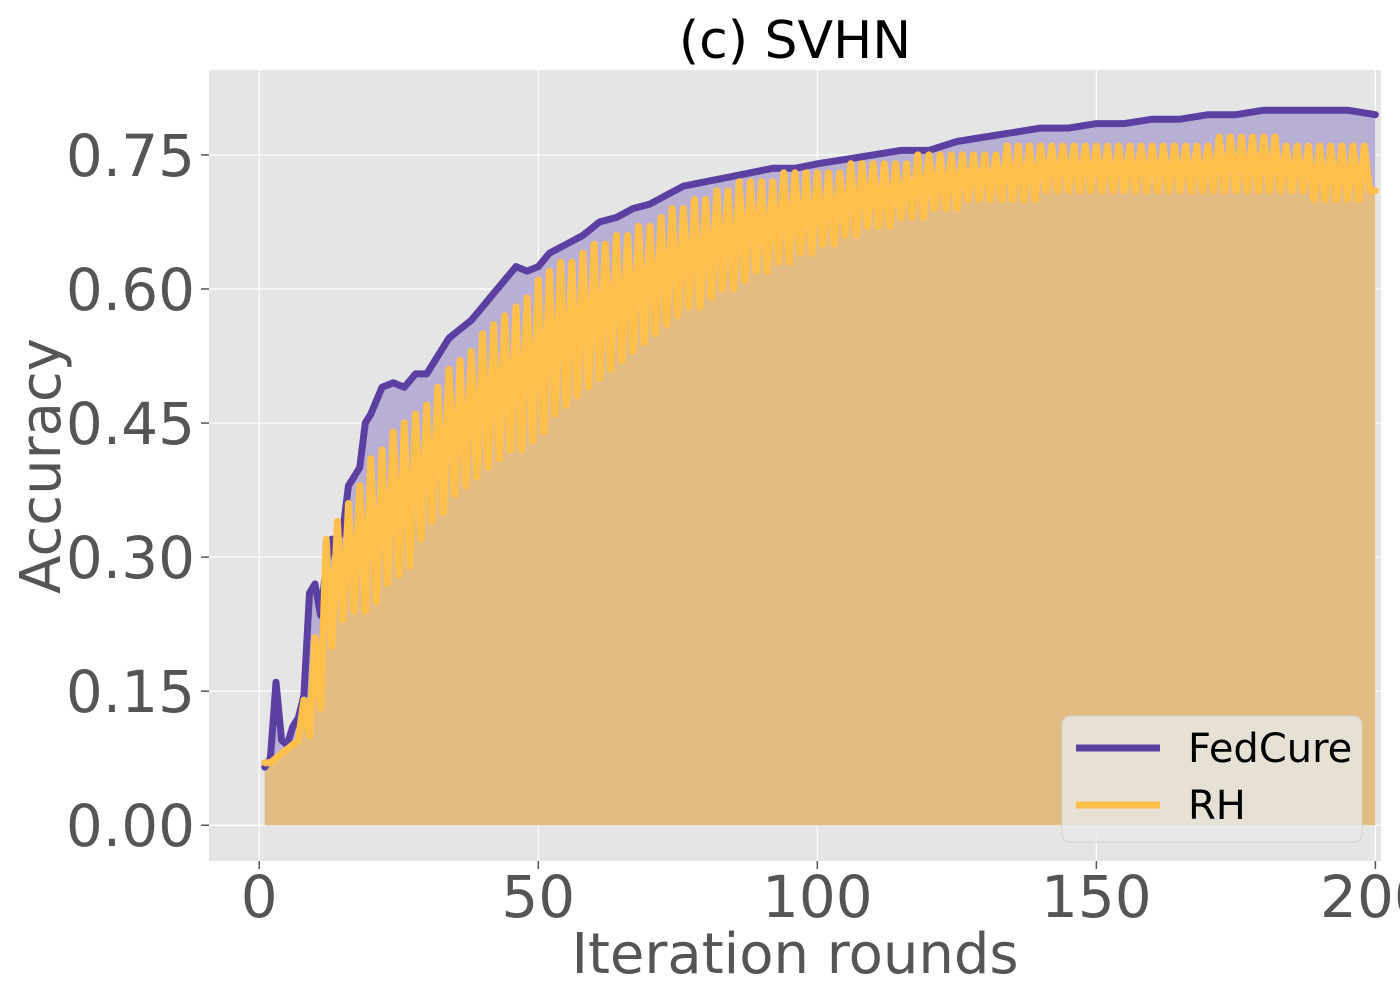 The image size is (1400, 1000). I want to click on x-ticks: 0 50 100 150 200, so click(820, 896).